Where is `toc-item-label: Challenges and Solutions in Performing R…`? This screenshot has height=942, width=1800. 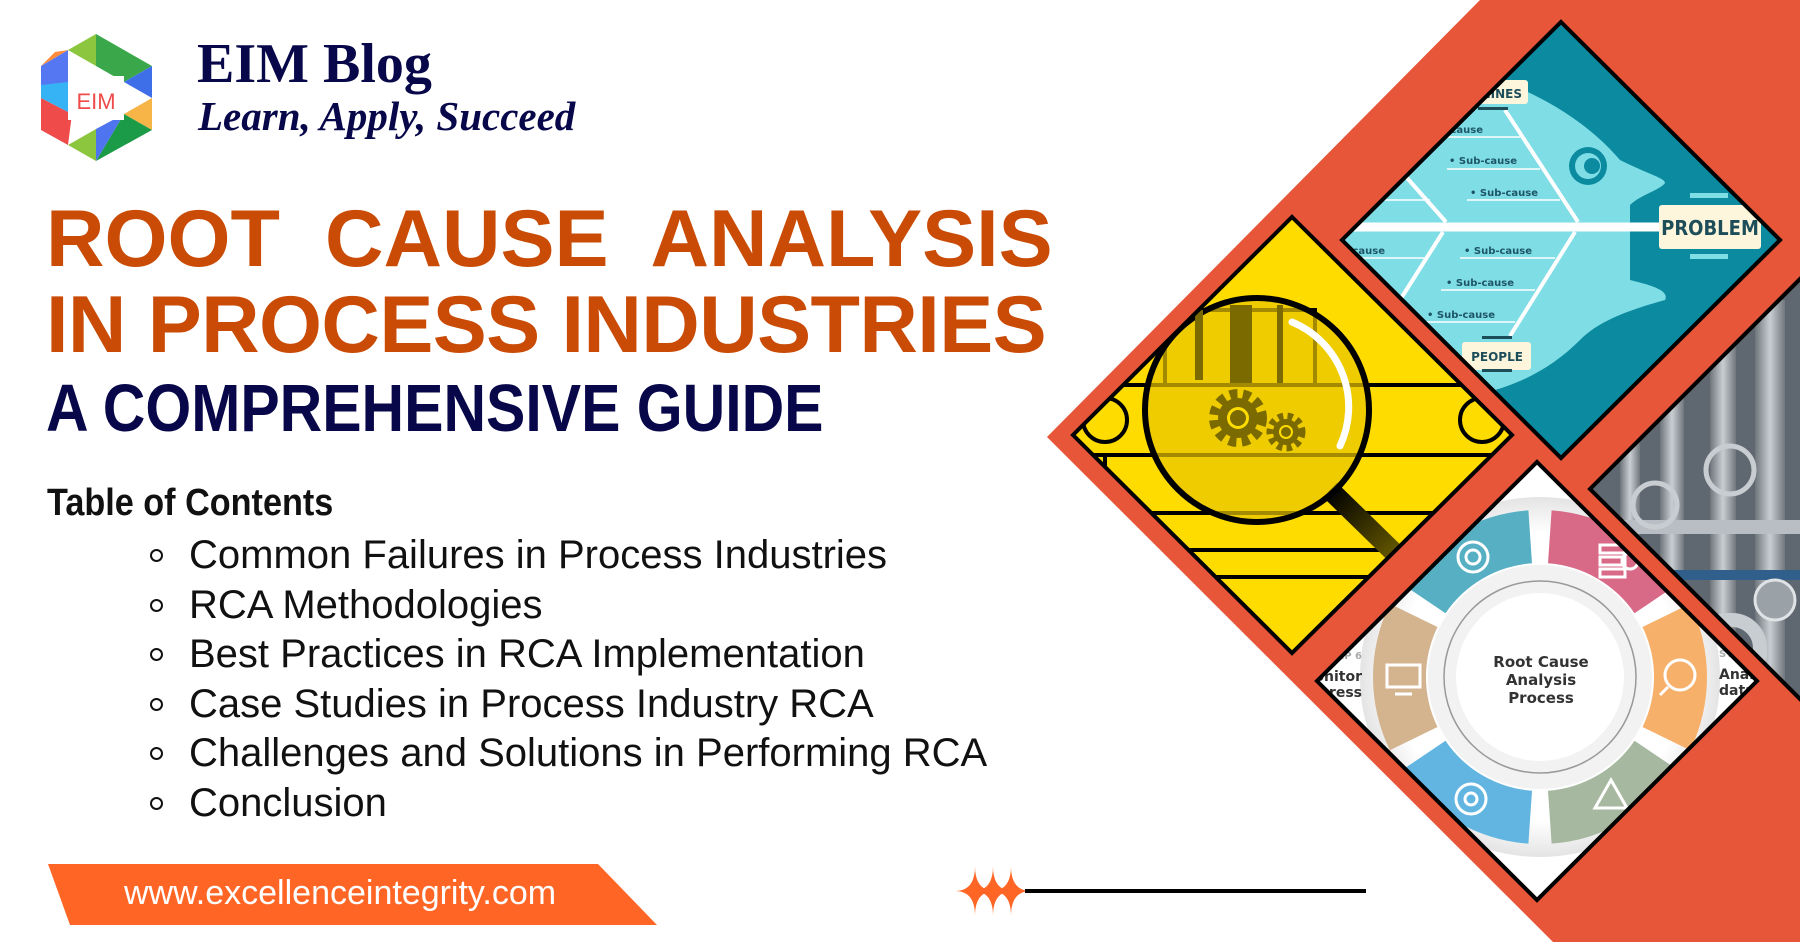
toc-item-label: Challenges and Solutions in Performing R… is located at coordinates (588, 753).